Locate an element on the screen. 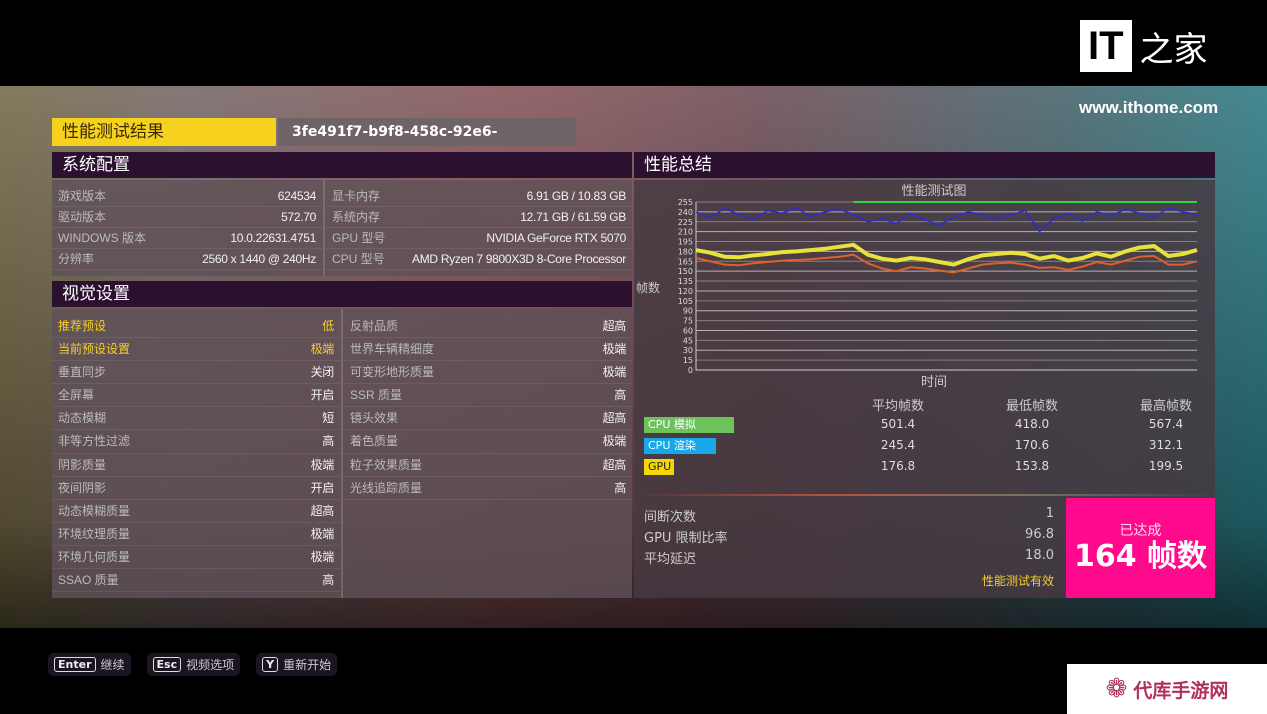 This screenshot has height=714, width=1267. setting-value: 6.91 GB / 10.83 GB is located at coordinates (576, 196).